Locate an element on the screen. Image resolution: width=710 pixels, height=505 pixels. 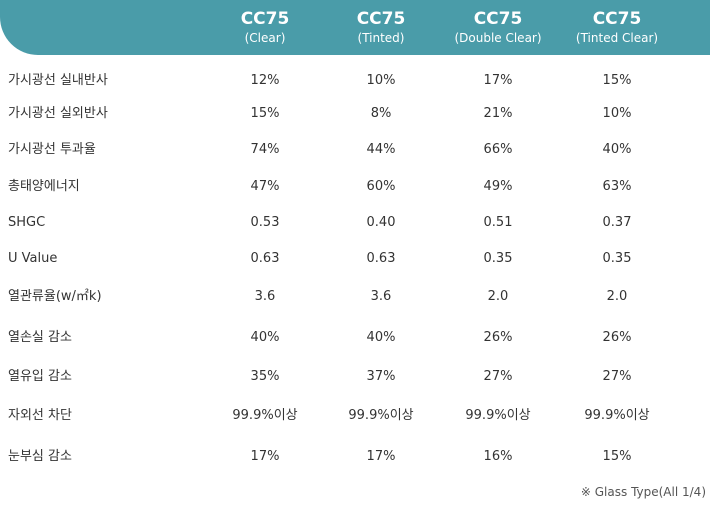
table-row: 열유입 감소 35% 37% 27% 27% is located at coordinates (355, 377).